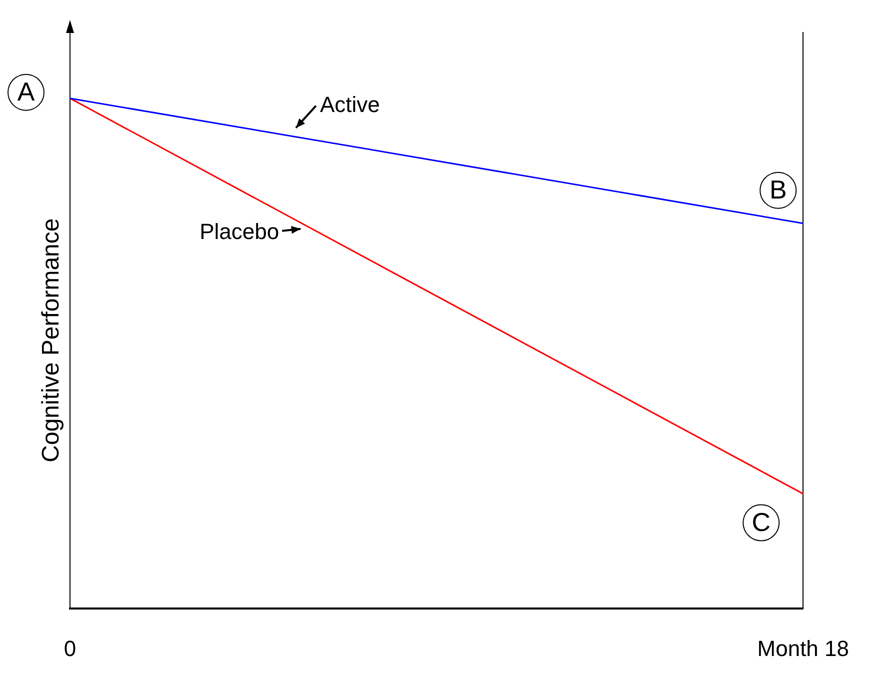 This screenshot has height=695, width=877. What do you see at coordinates (803, 648) in the screenshot?
I see `x-tick-label: Month 18` at bounding box center [803, 648].